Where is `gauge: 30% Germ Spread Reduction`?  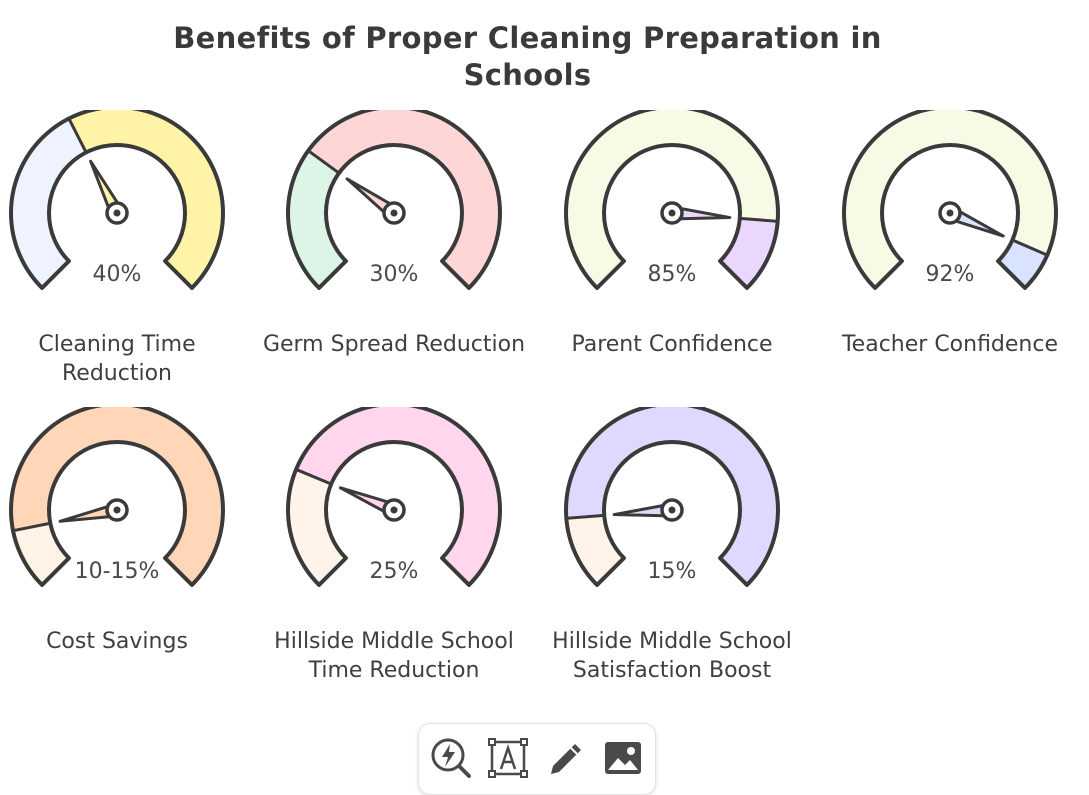
gauge: 30% Germ Spread Reduction is located at coordinates (410, 270).